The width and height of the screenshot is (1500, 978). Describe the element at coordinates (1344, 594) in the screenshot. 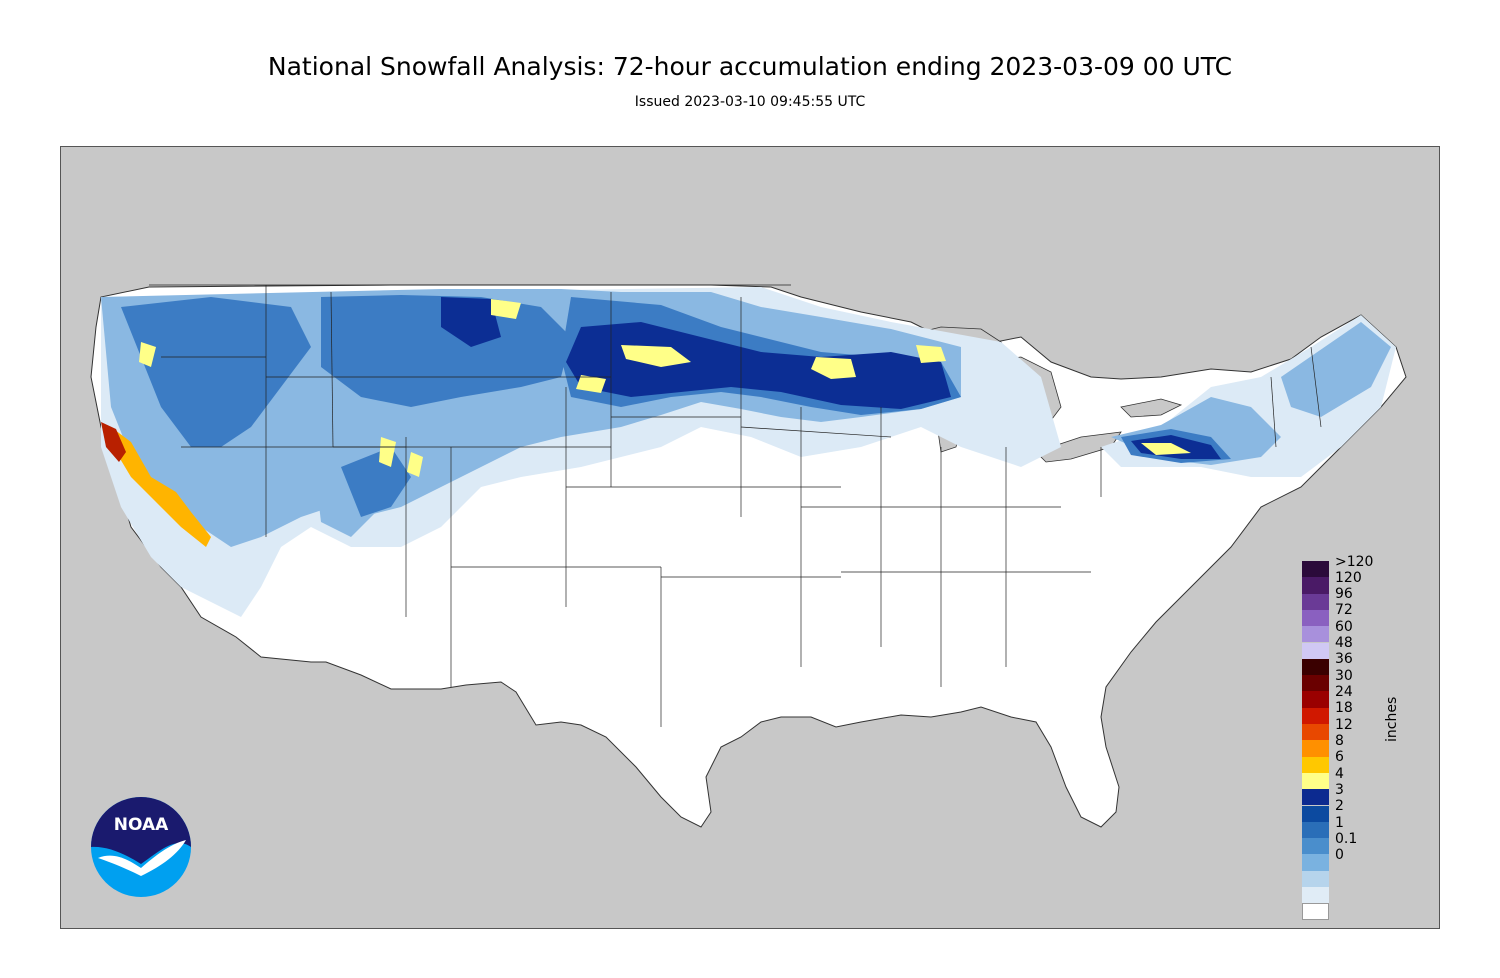

I see `legend-label: 96` at that location.